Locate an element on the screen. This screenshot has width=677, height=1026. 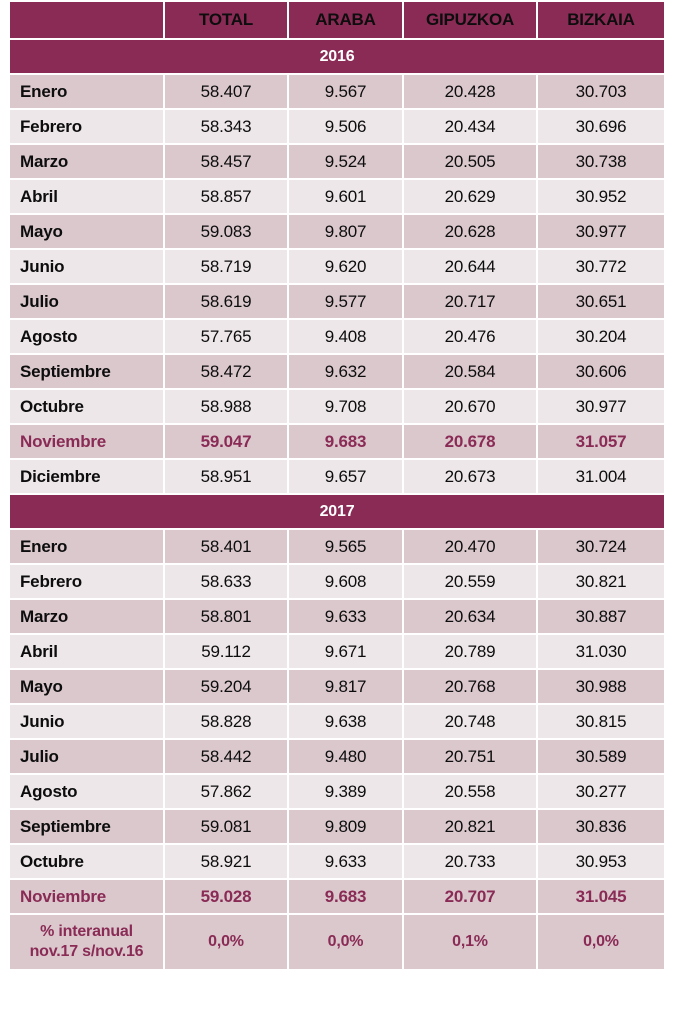
month-label: Octubre is located at coordinates (87, 407).